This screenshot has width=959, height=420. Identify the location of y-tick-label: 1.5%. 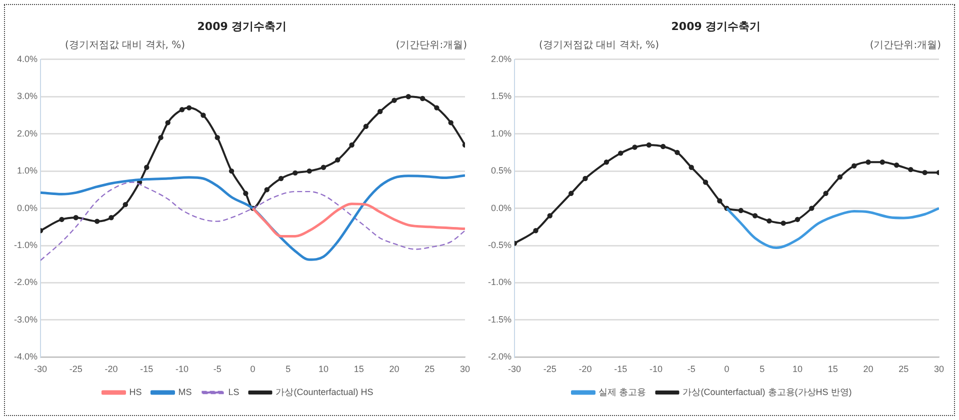
(501, 96).